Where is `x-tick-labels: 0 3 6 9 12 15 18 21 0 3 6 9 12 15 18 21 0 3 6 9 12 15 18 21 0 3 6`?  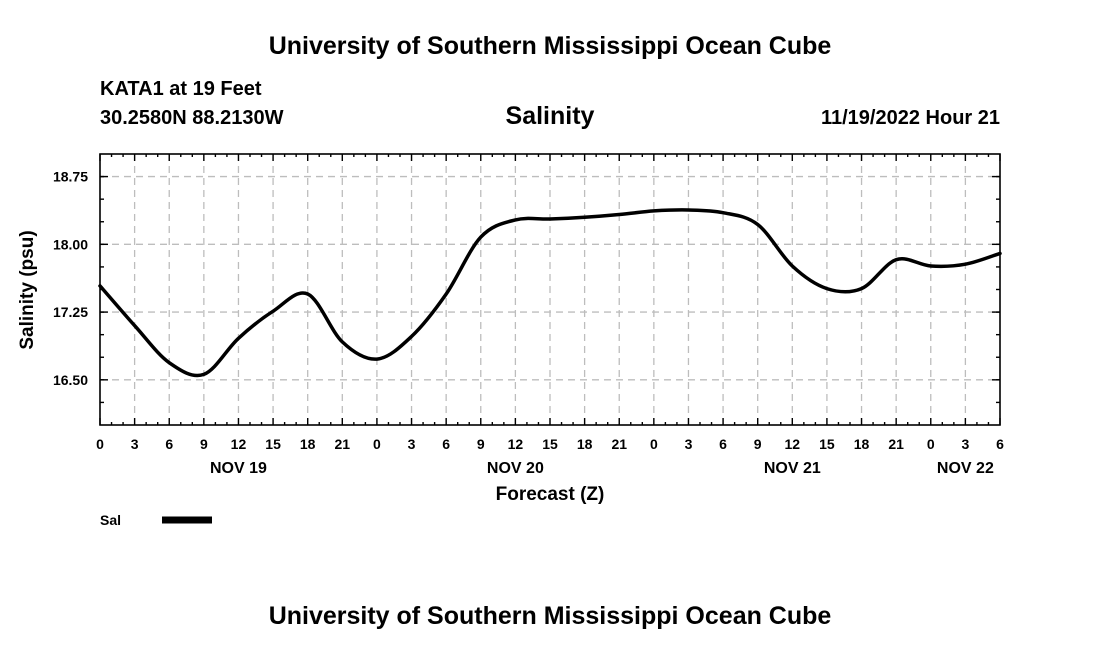 x-tick-labels: 0 3 6 9 12 15 18 21 0 3 6 9 12 15 18 21 0 3 6 9 12 15 18 21 0 3 6 is located at coordinates (550, 444).